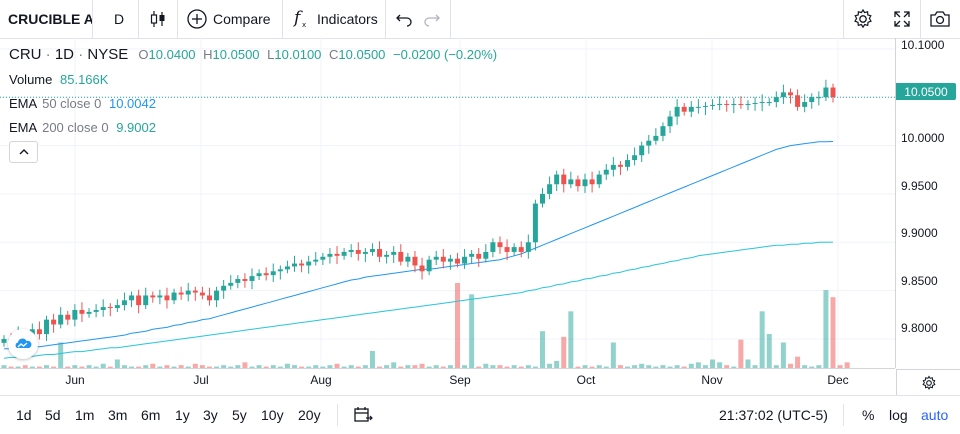 This screenshot has height=434, width=960. Describe the element at coordinates (447, 381) in the screenshot. I see `time-axis: Jun Jul Aug Sep Oct Nov Dec` at that location.